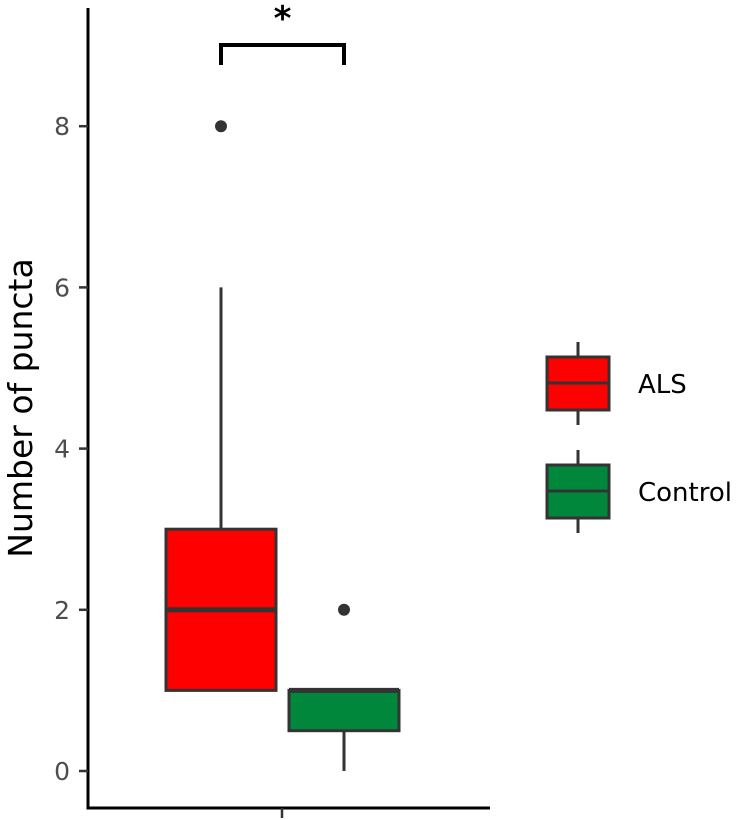 This screenshot has width=744, height=820. I want to click on significance-annotation: *, so click(282, 32).